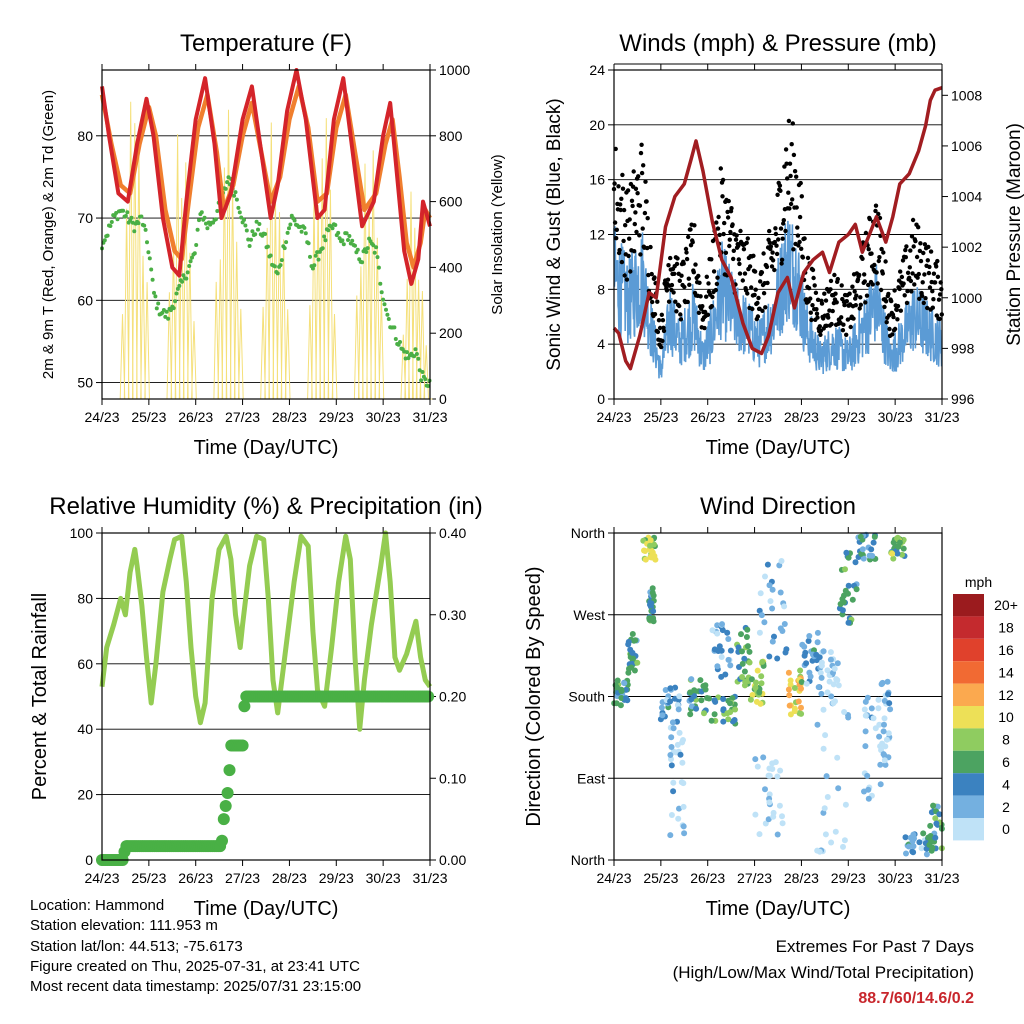 The width and height of the screenshot is (1024, 1024). What do you see at coordinates (588, 533) in the screenshot?
I see `y-tick-label: North` at bounding box center [588, 533].